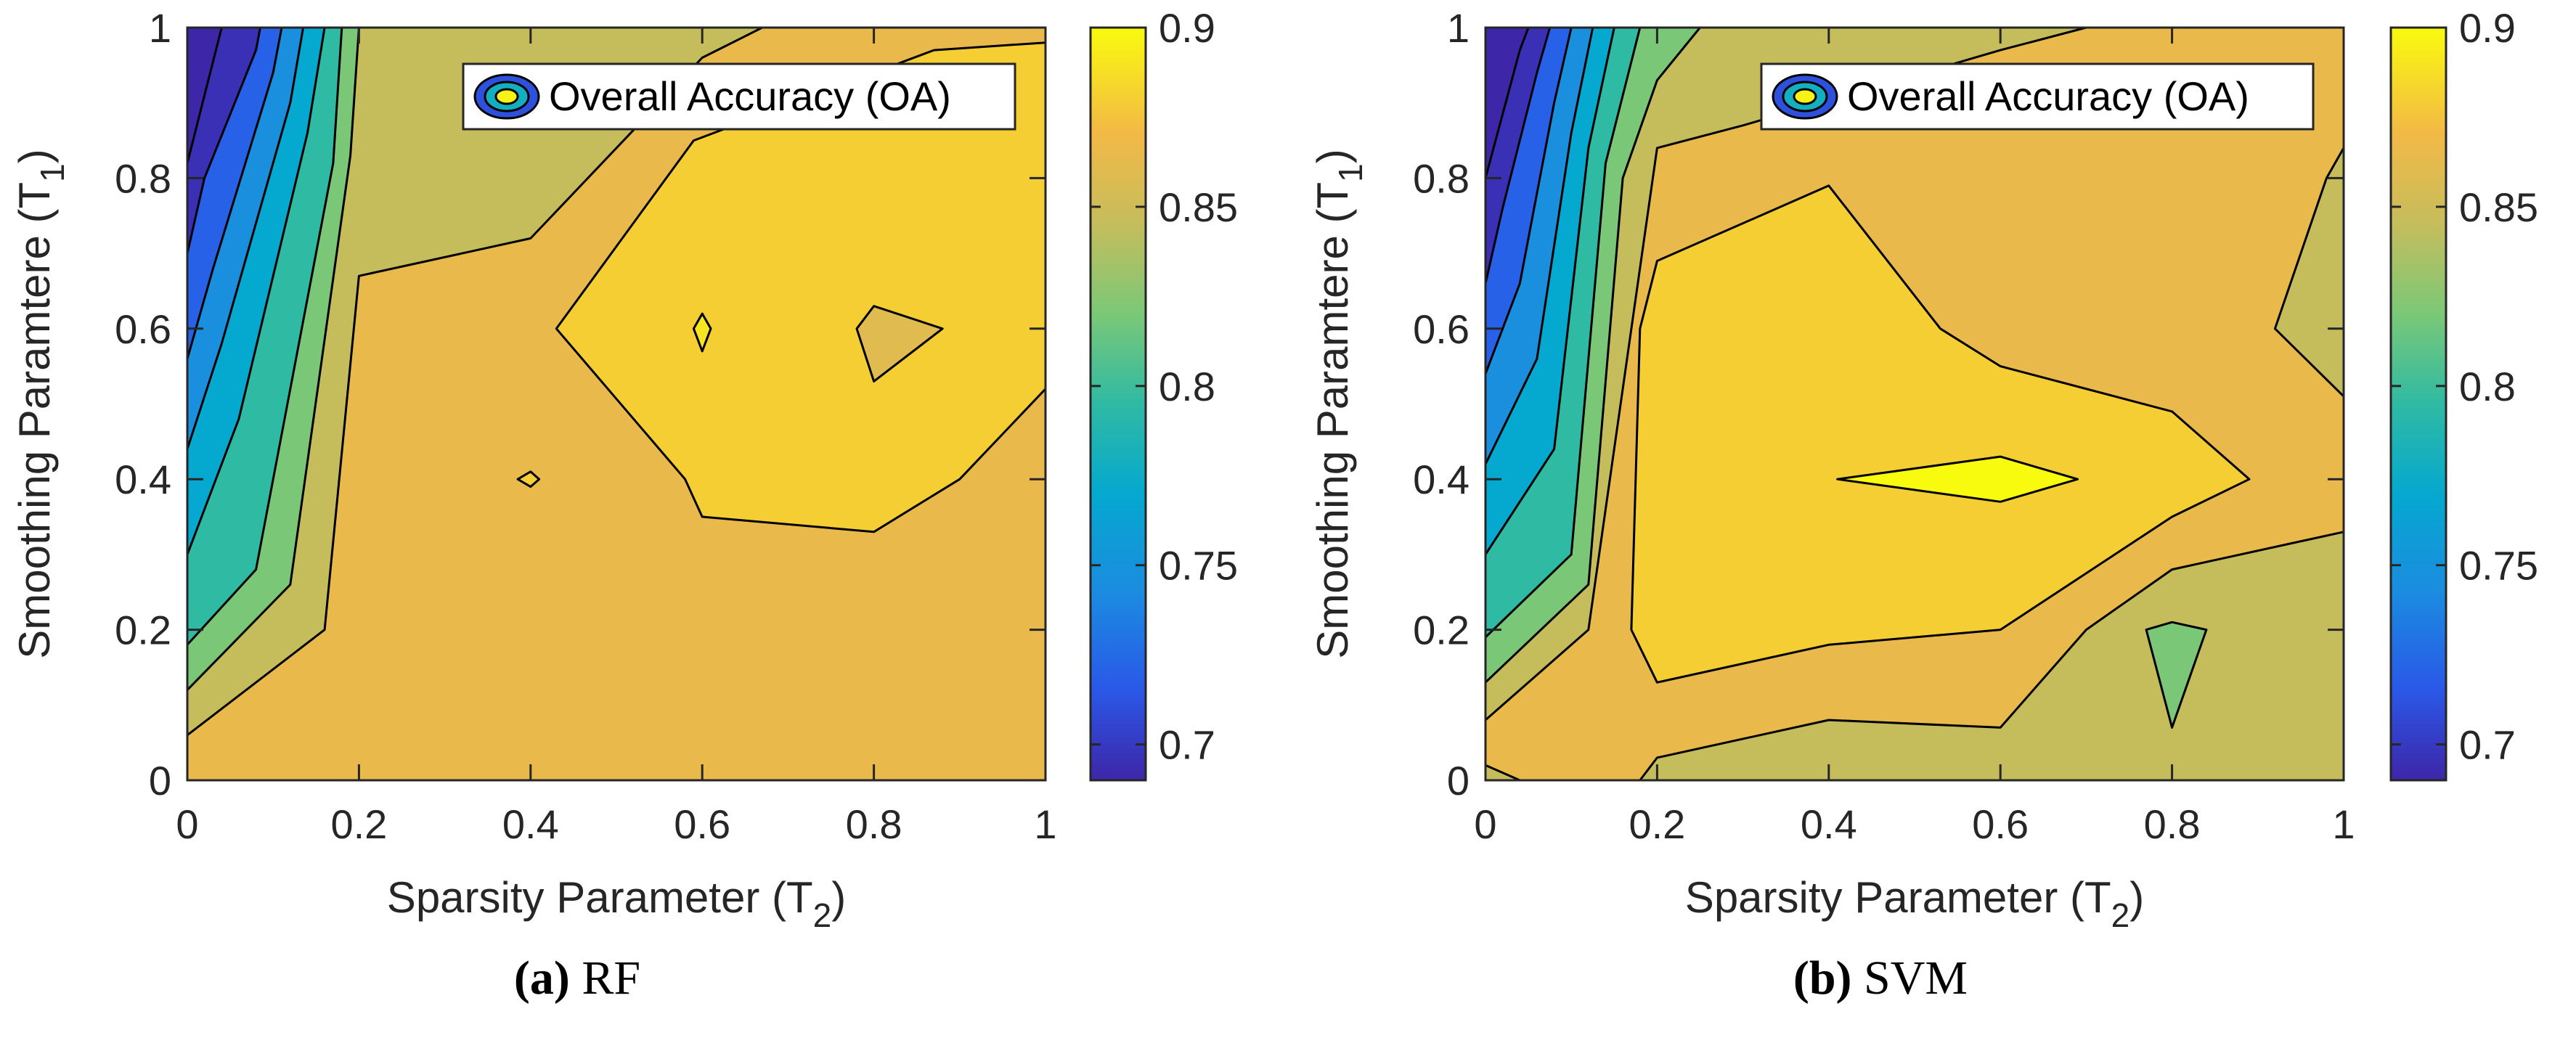  I want to click on caption-a: (a) RF, so click(577, 978).